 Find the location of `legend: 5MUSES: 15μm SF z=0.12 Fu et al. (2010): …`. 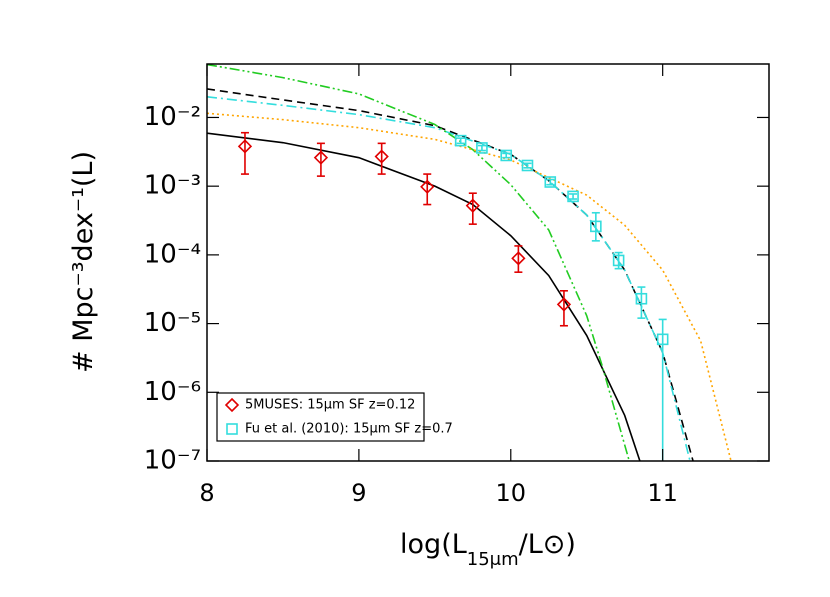

legend: 5MUSES: 15μm SF z=0.12 Fu et al. (2010): … is located at coordinates (334, 417).